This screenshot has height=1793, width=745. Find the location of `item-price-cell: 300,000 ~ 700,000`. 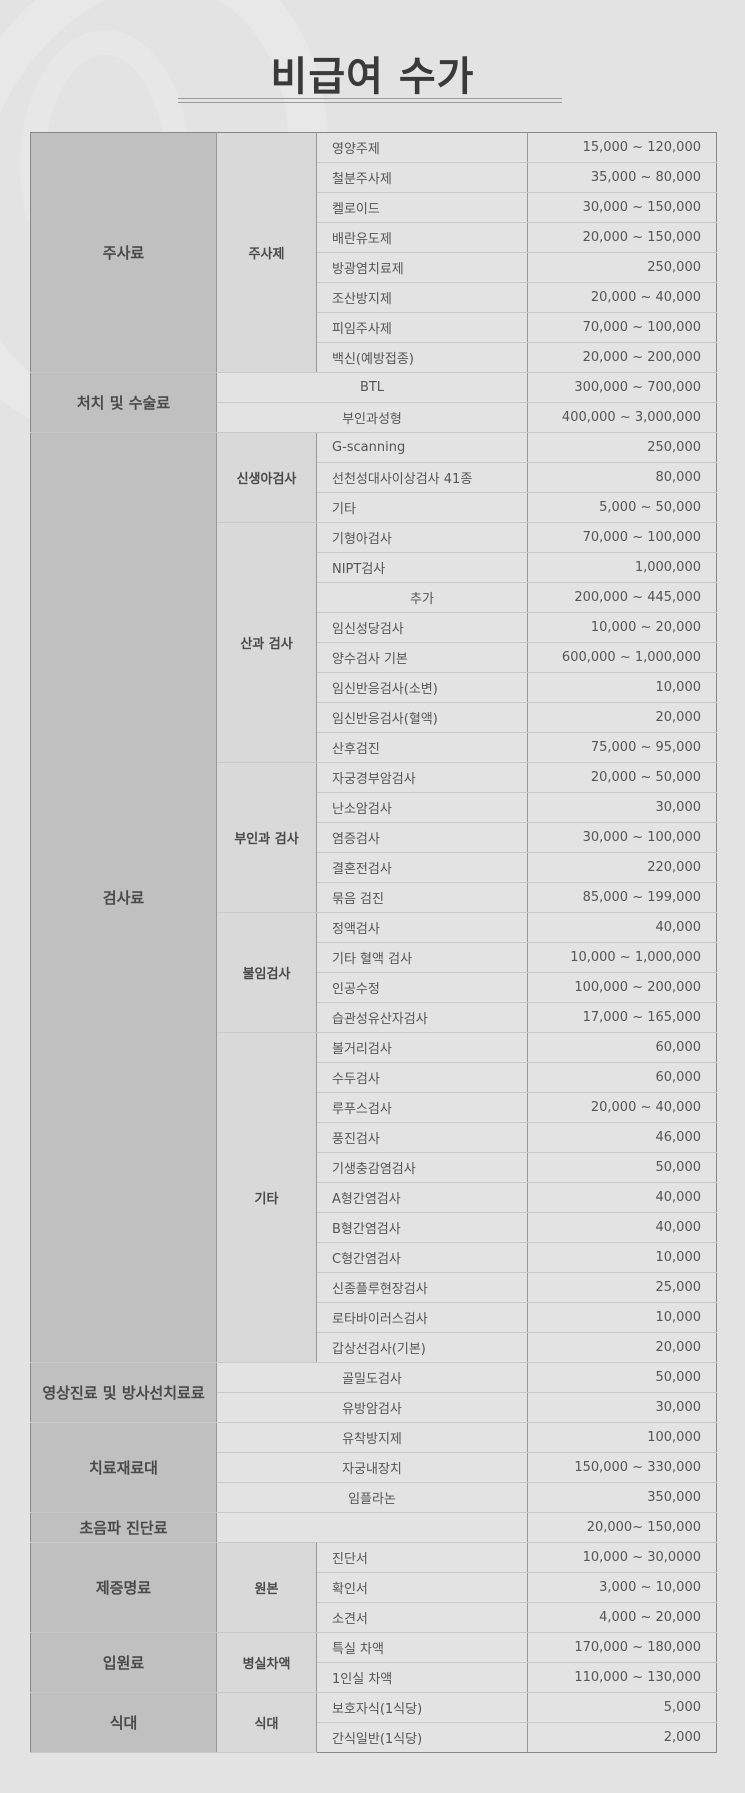

item-price-cell: 300,000 ~ 700,000 is located at coordinates (622, 387).